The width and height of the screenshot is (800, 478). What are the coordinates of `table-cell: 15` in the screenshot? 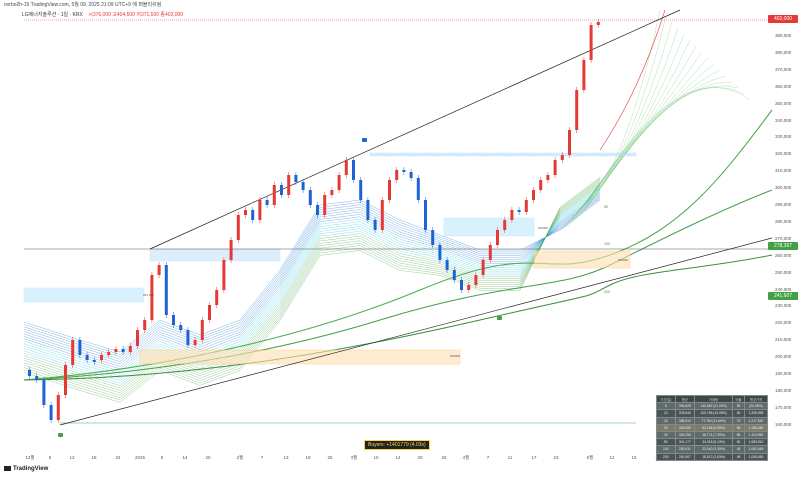 It's located at (666, 420).